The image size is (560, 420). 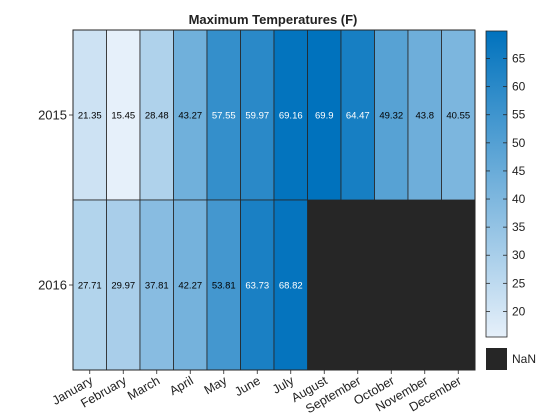 What do you see at coordinates (181, 385) in the screenshot?
I see `column-label: April` at bounding box center [181, 385].